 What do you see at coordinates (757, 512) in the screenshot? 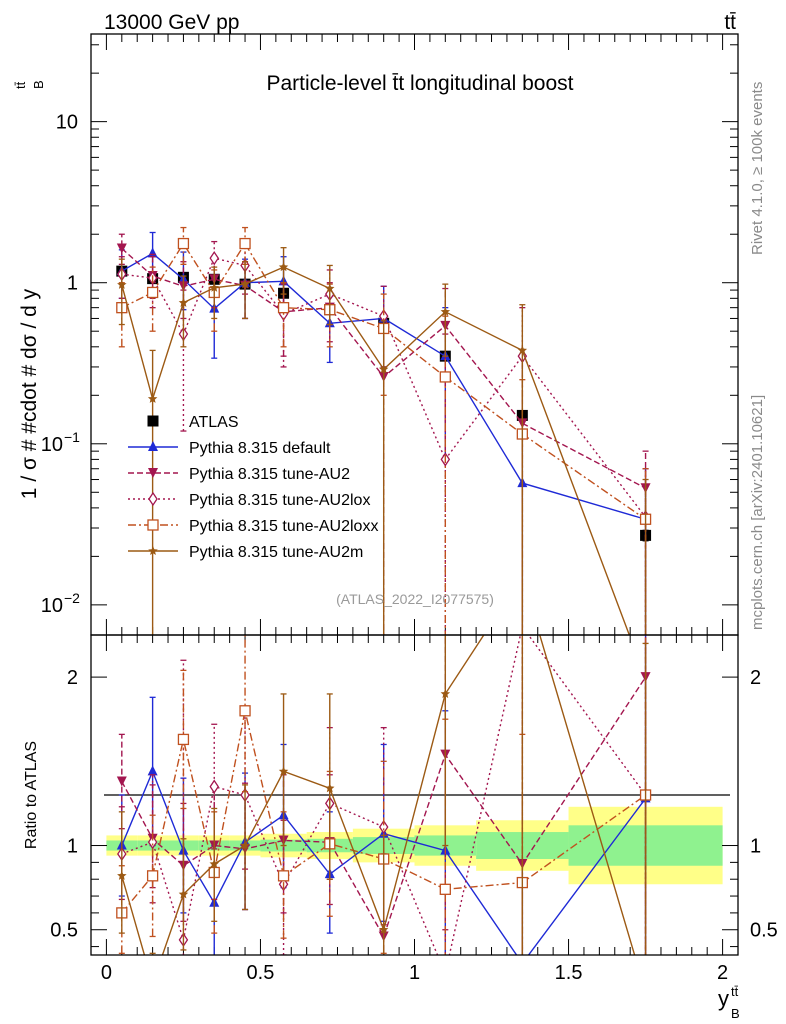
I see `mcplots-label: mcplots.cern.ch [arXiv:2401.10621]` at bounding box center [757, 512].